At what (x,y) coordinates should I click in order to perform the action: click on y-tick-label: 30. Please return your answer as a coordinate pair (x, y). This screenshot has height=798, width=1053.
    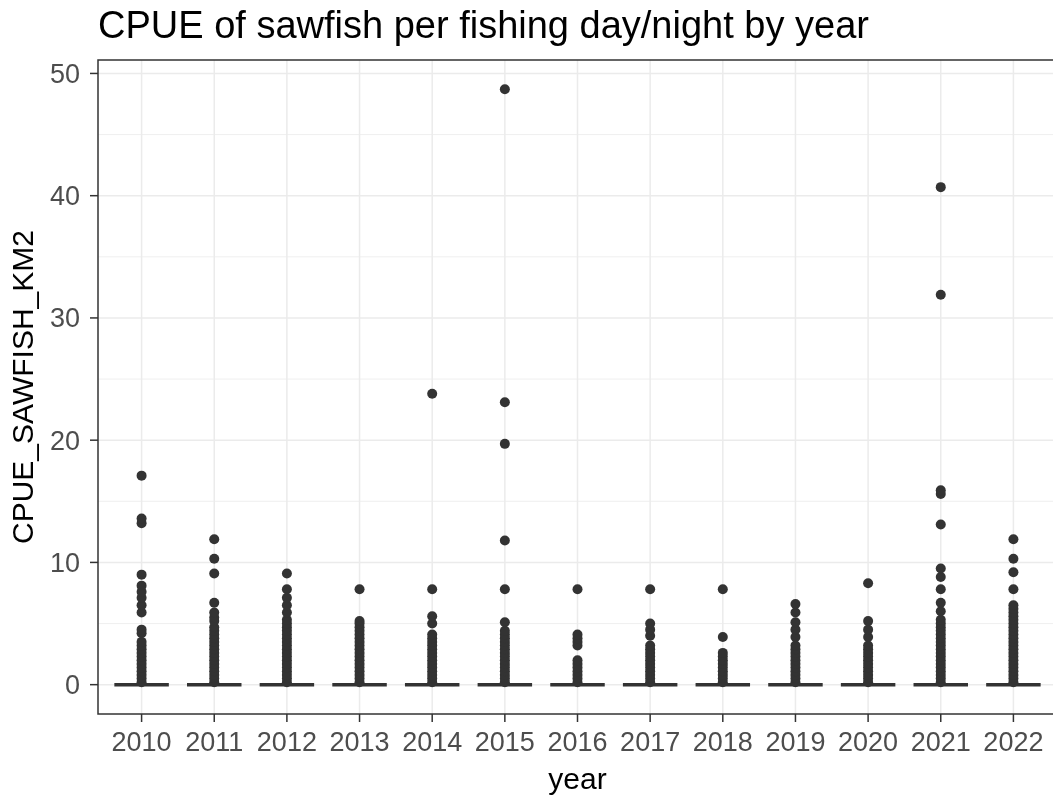
    Looking at the image, I should click on (64, 318).